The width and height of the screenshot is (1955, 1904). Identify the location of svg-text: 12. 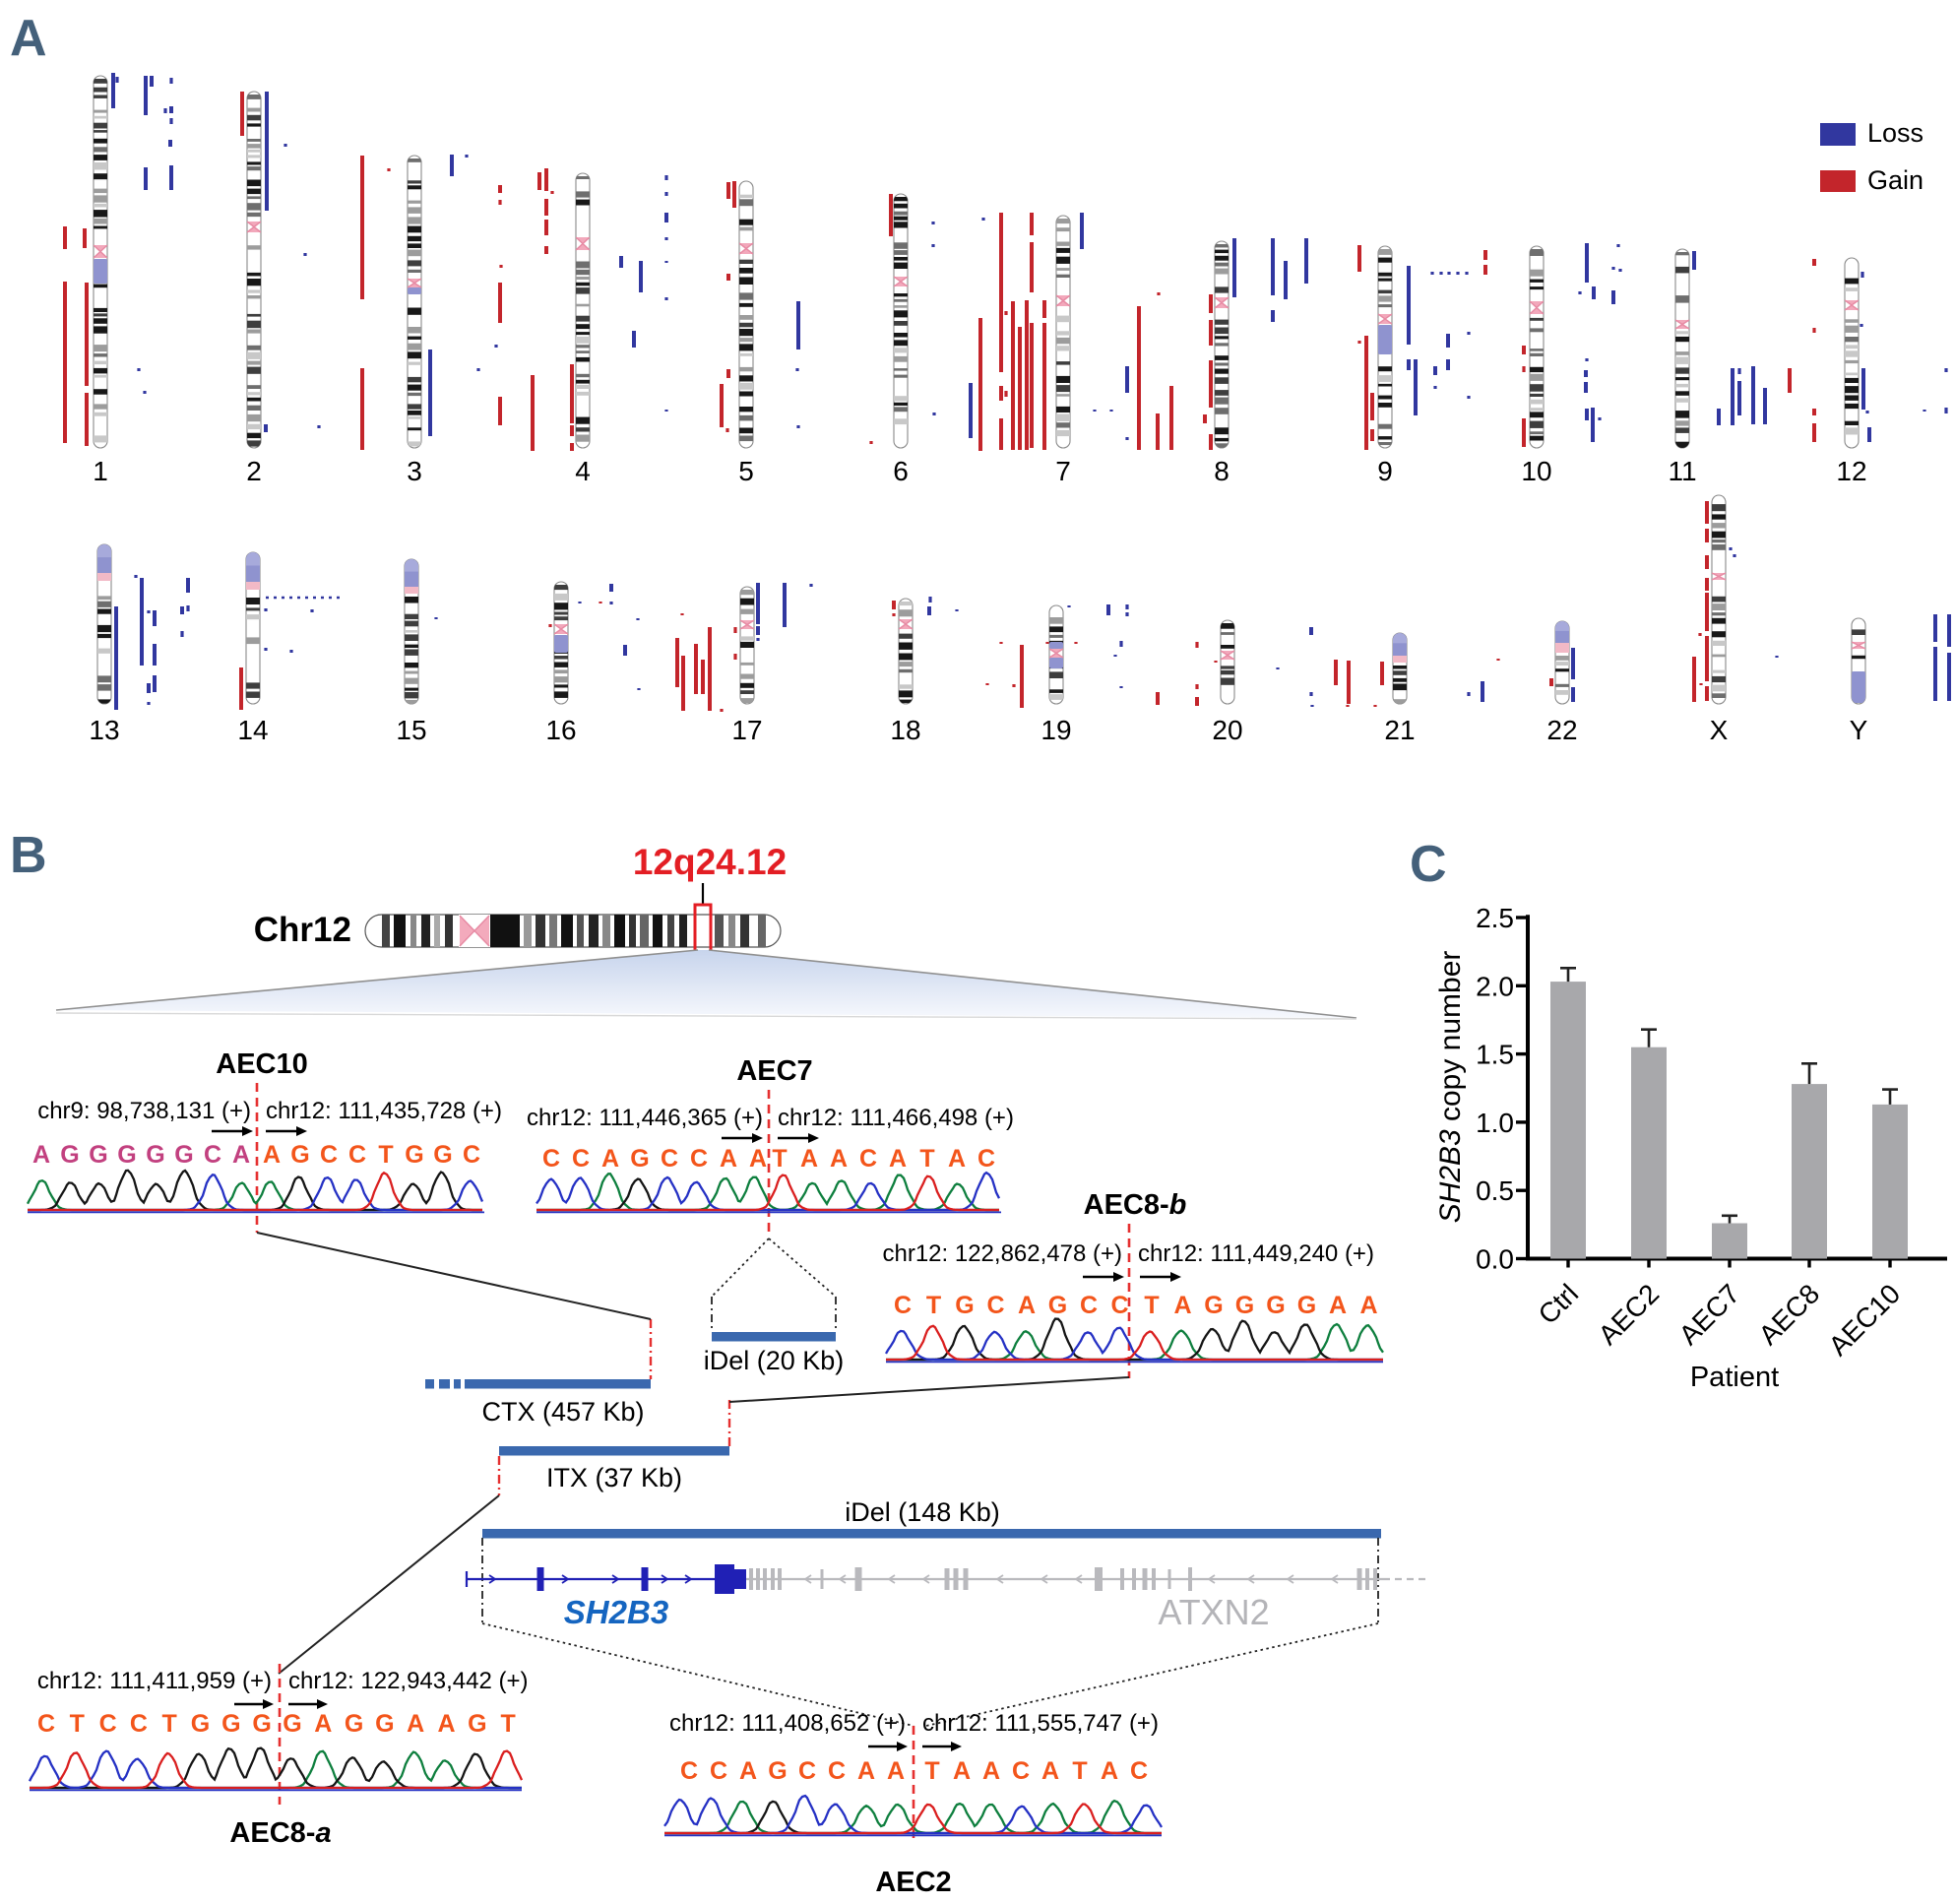
(1851, 471).